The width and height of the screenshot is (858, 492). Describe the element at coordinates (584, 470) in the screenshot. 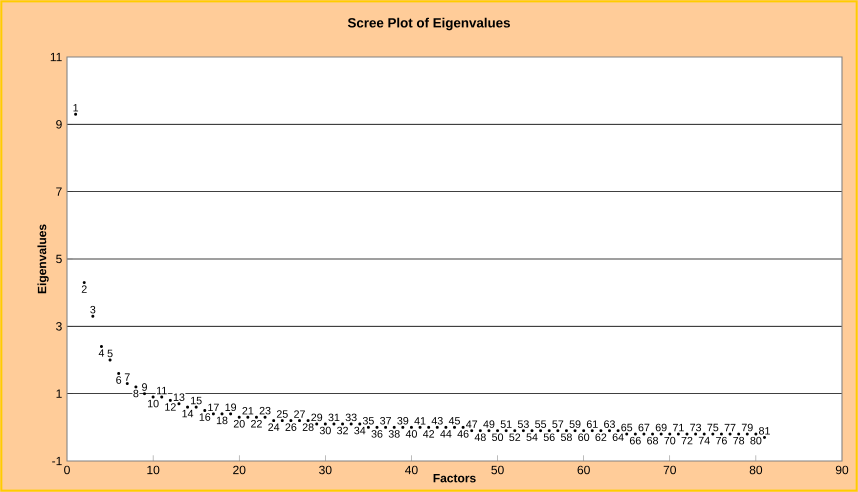

I see `x-tick-label: 60` at that location.